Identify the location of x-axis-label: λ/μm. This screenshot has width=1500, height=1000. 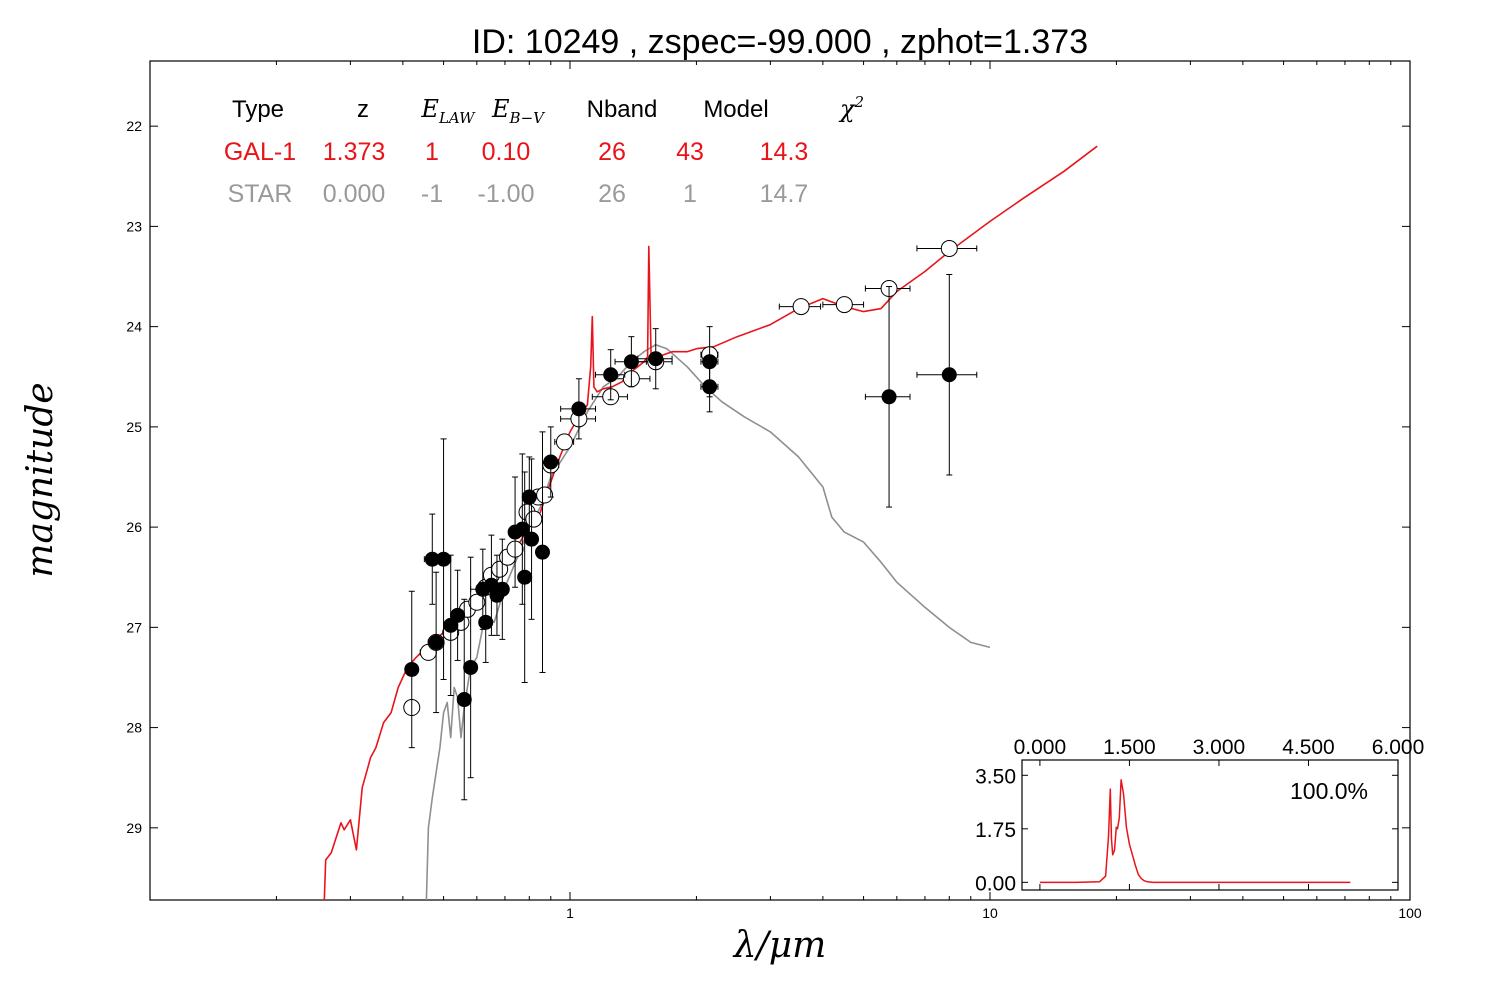
(779, 945).